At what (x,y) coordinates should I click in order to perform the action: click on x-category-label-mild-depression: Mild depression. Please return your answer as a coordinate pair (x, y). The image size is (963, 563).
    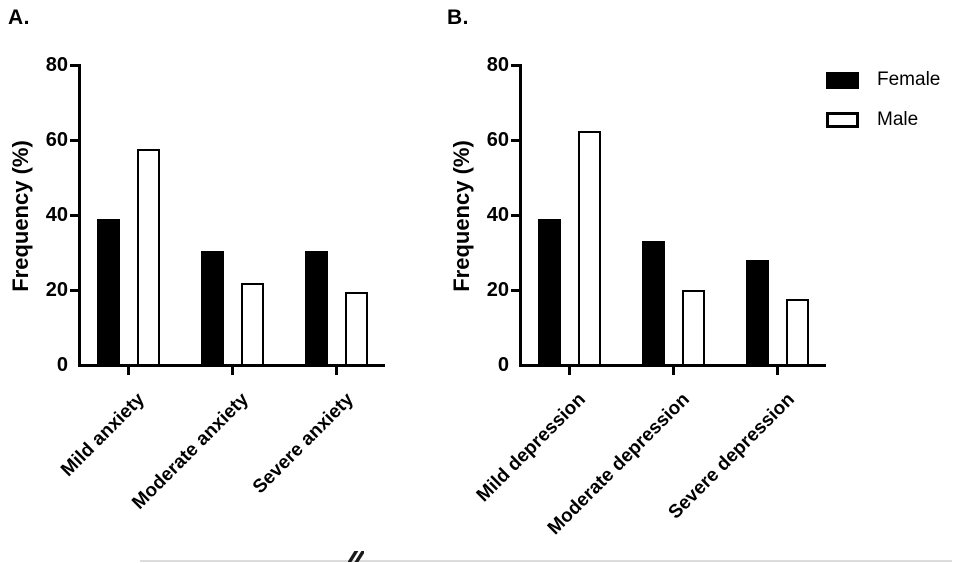
    Looking at the image, I should click on (531, 448).